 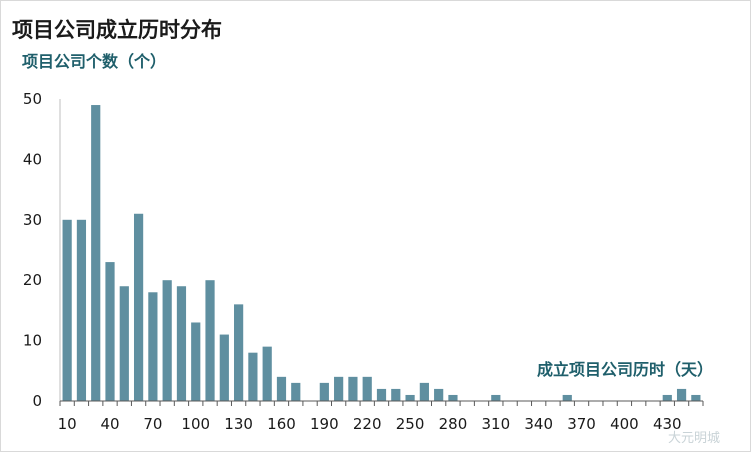 What do you see at coordinates (109, 424) in the screenshot?
I see `x-tick-label: 40` at bounding box center [109, 424].